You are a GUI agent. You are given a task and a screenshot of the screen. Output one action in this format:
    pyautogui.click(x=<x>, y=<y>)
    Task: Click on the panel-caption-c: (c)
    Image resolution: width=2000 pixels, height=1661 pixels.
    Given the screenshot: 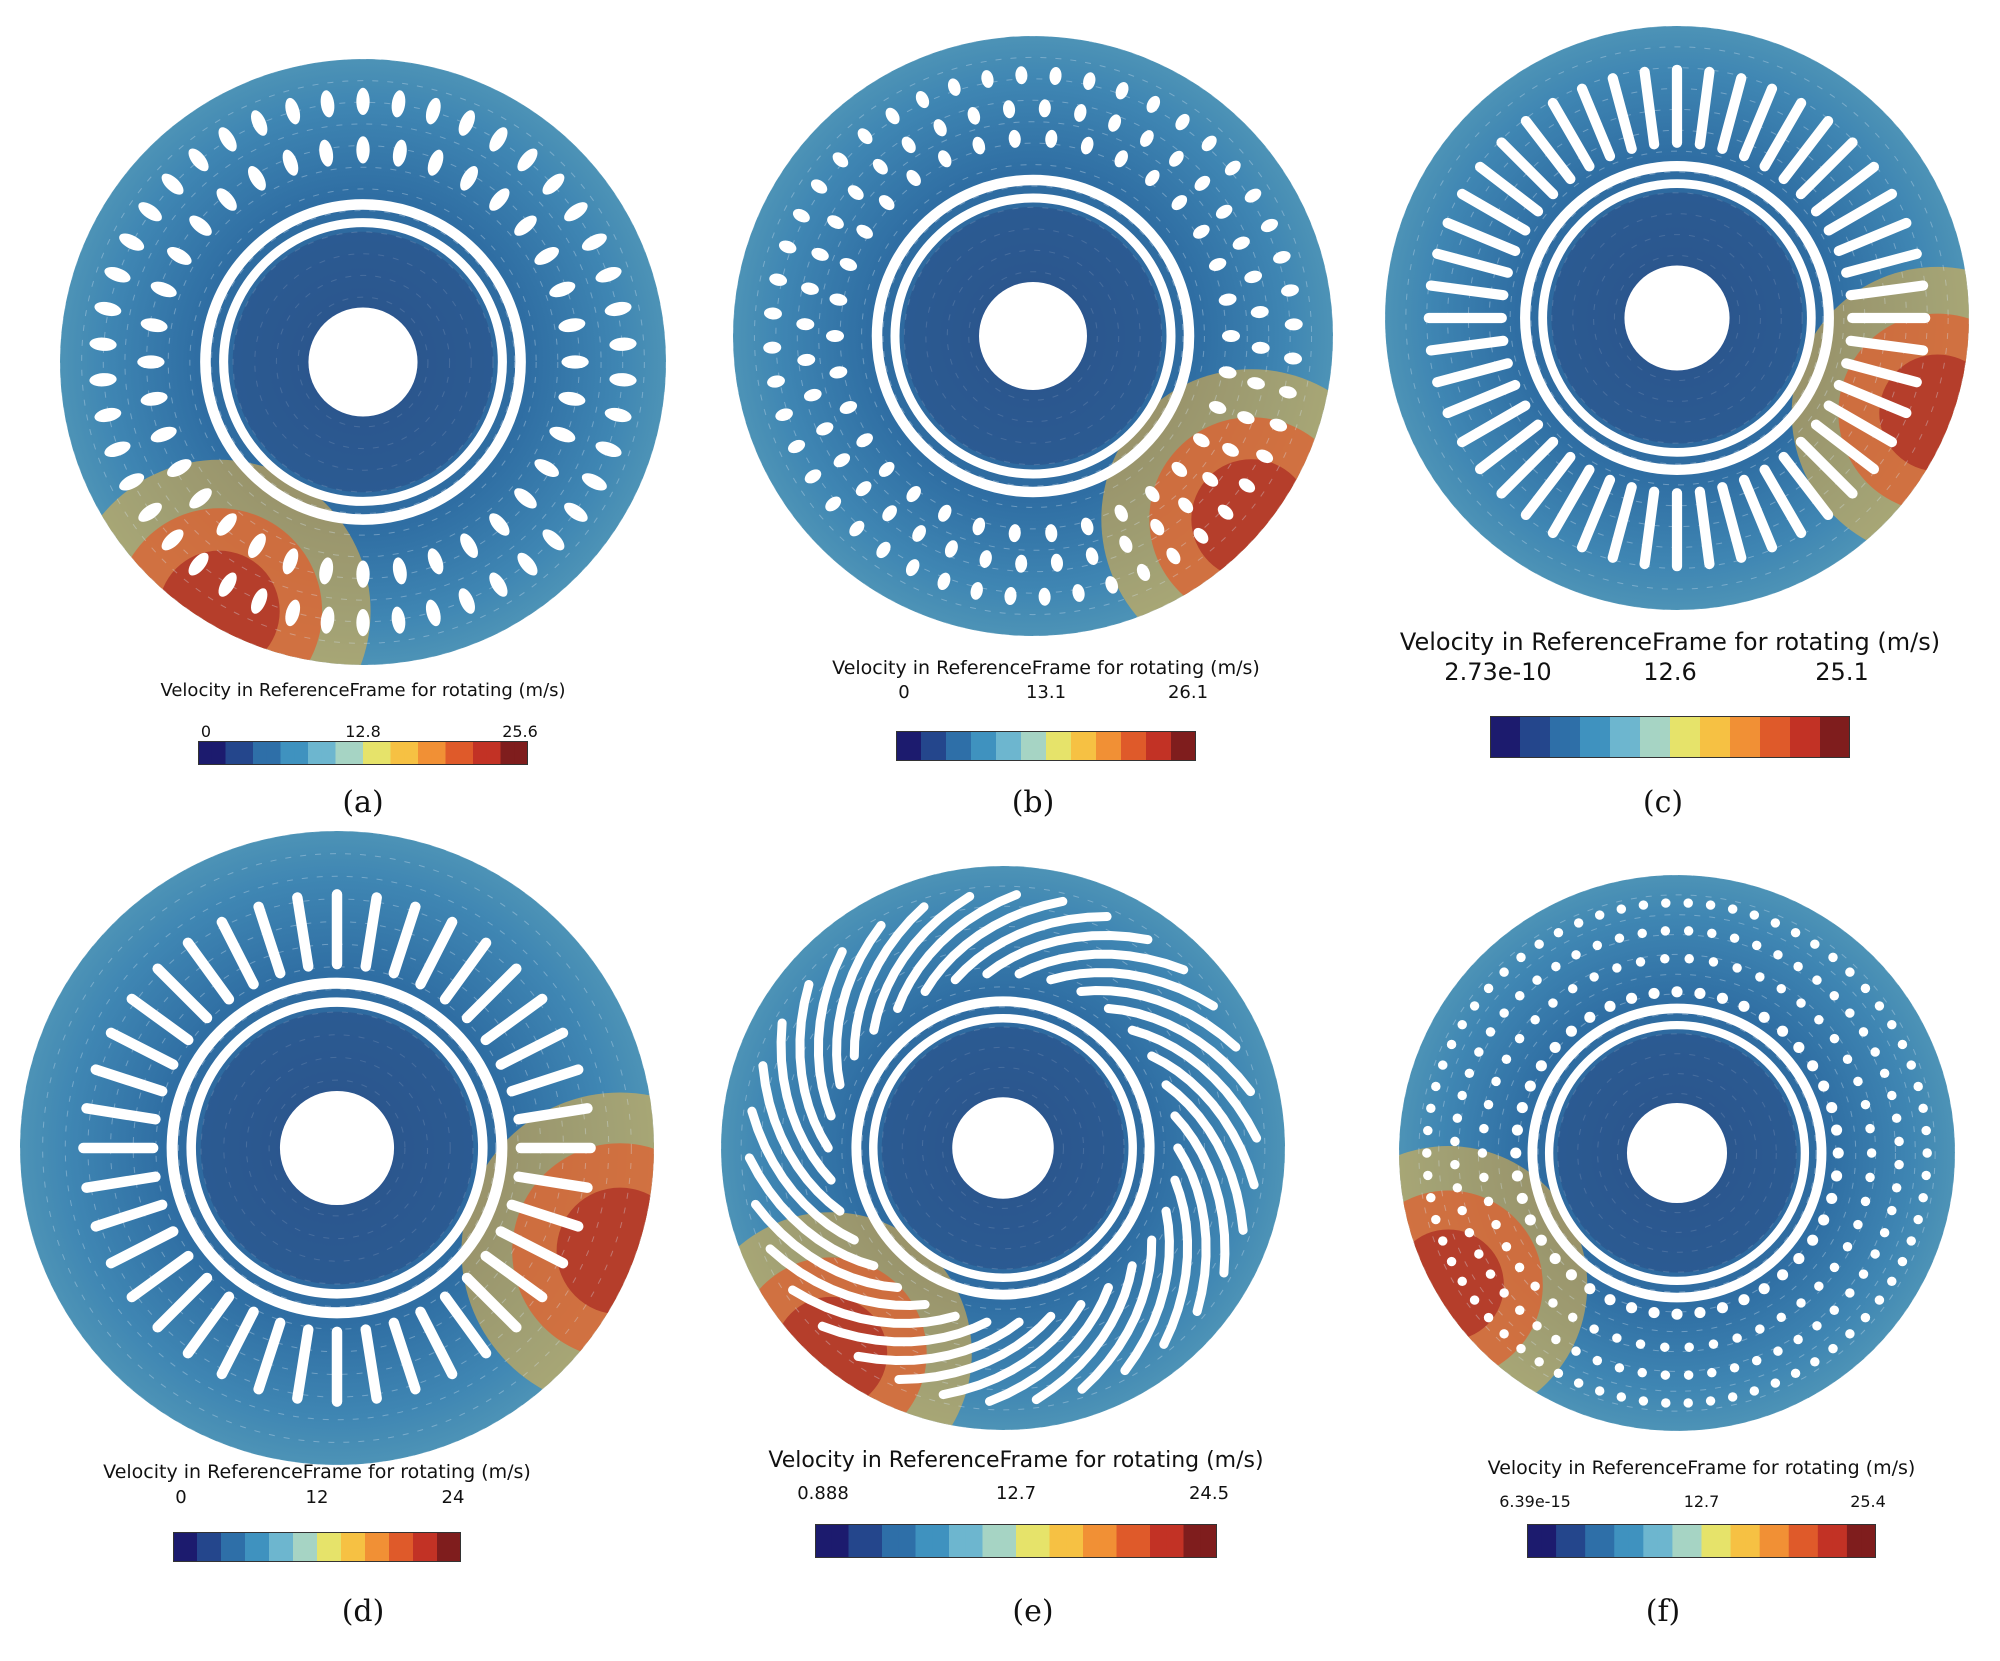 What is the action you would take?
    pyautogui.click(x=1663, y=802)
    